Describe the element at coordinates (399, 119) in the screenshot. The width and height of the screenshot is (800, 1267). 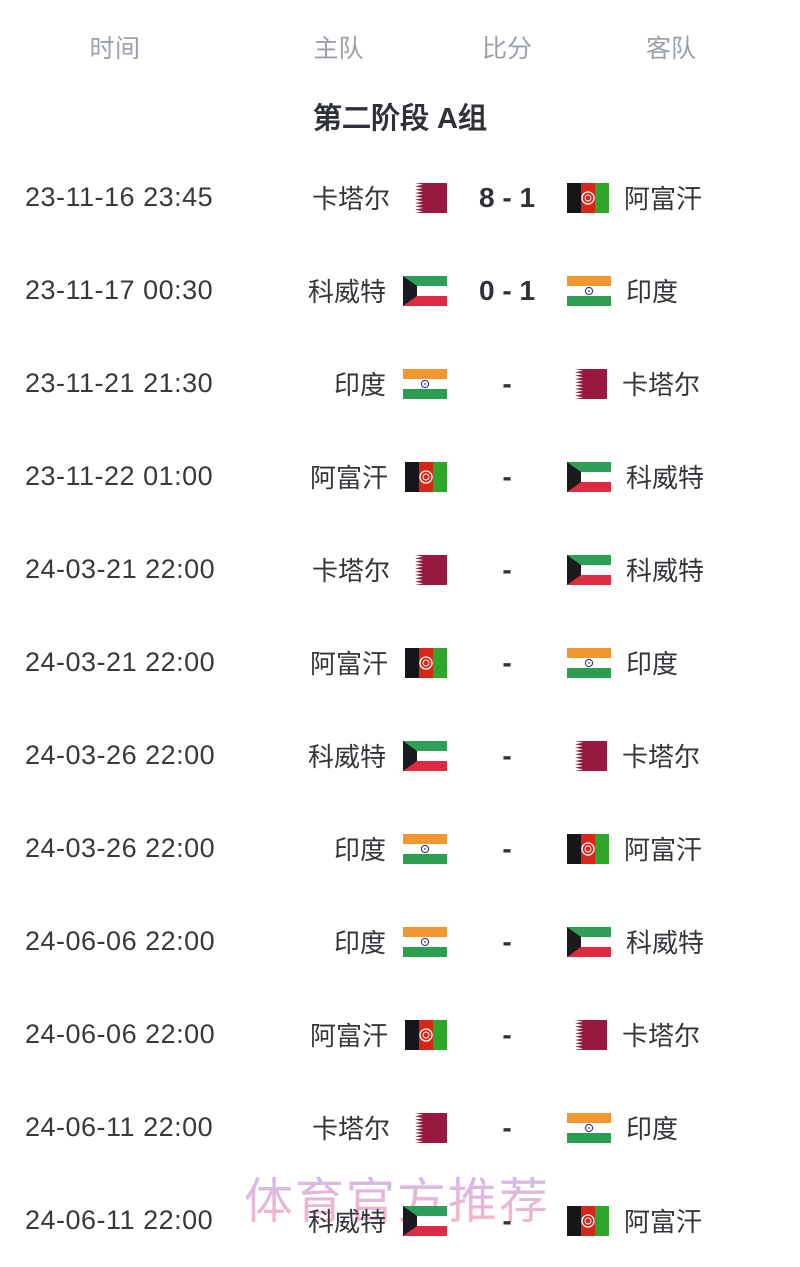
I see `section-title: 第二阶段 A组` at that location.